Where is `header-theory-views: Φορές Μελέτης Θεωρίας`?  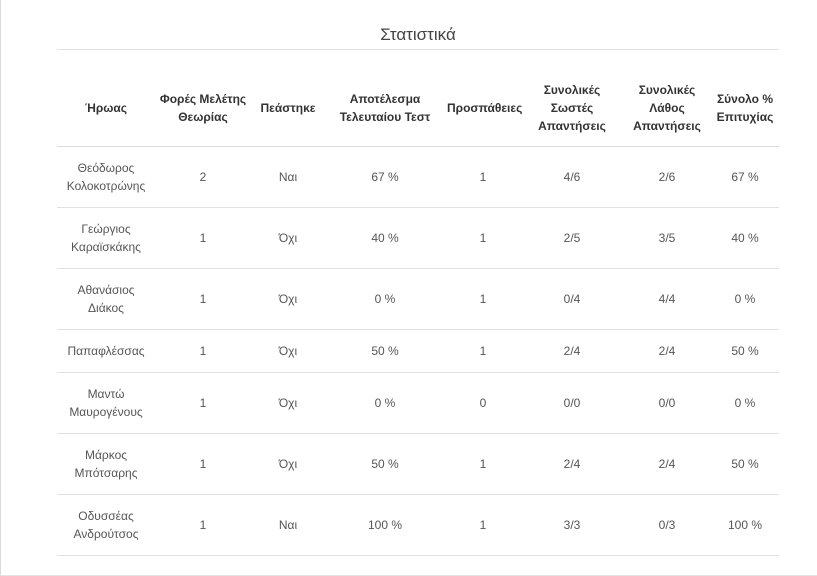
header-theory-views: Φορές Μελέτης Θεωρίας is located at coordinates (203, 108).